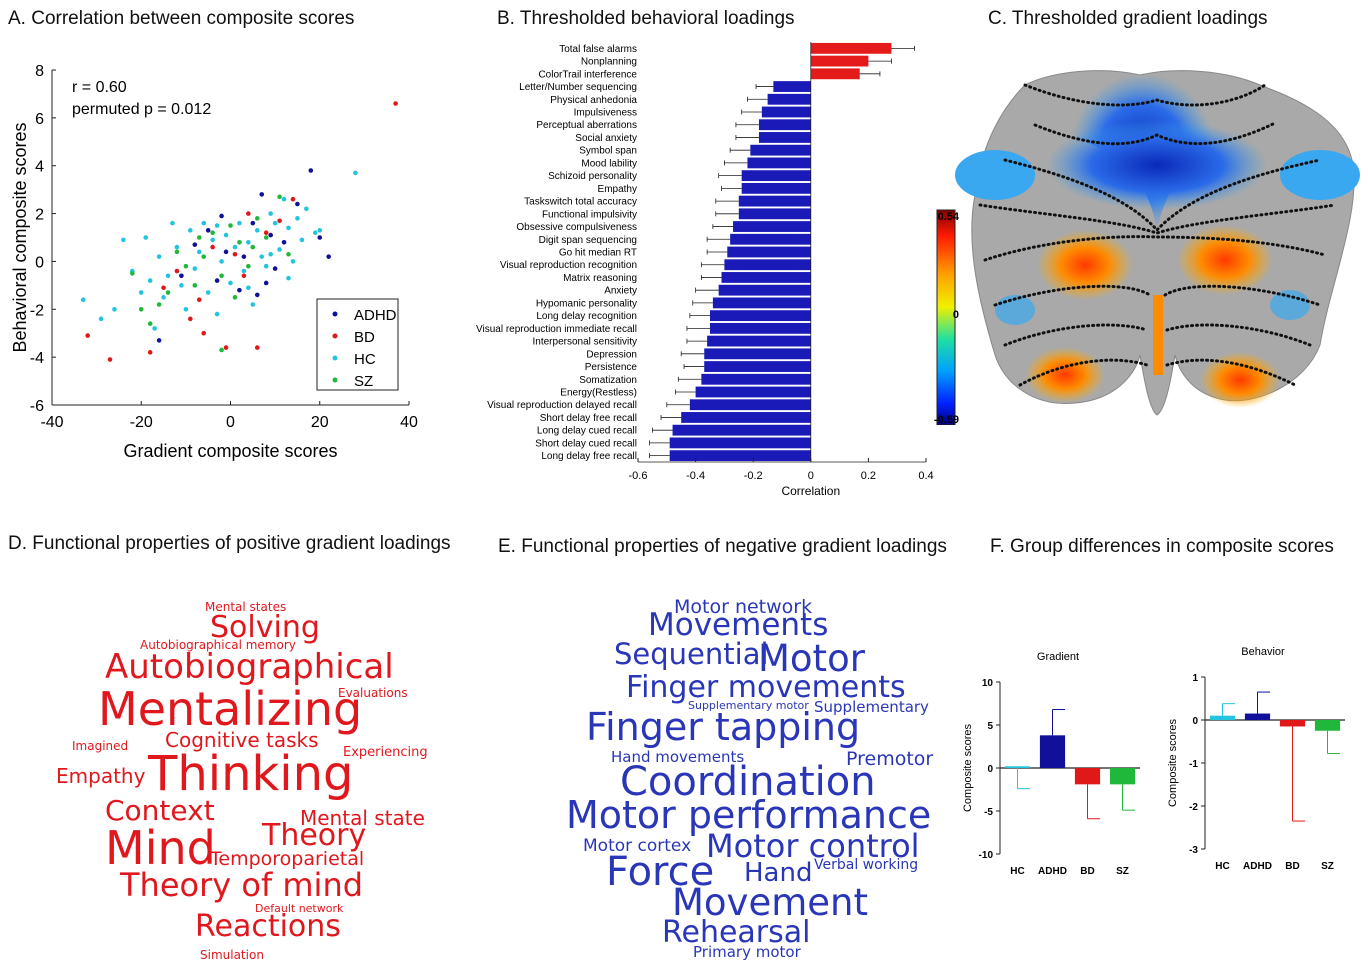  I want to click on b-category-label: Mood lability, so click(609, 163).